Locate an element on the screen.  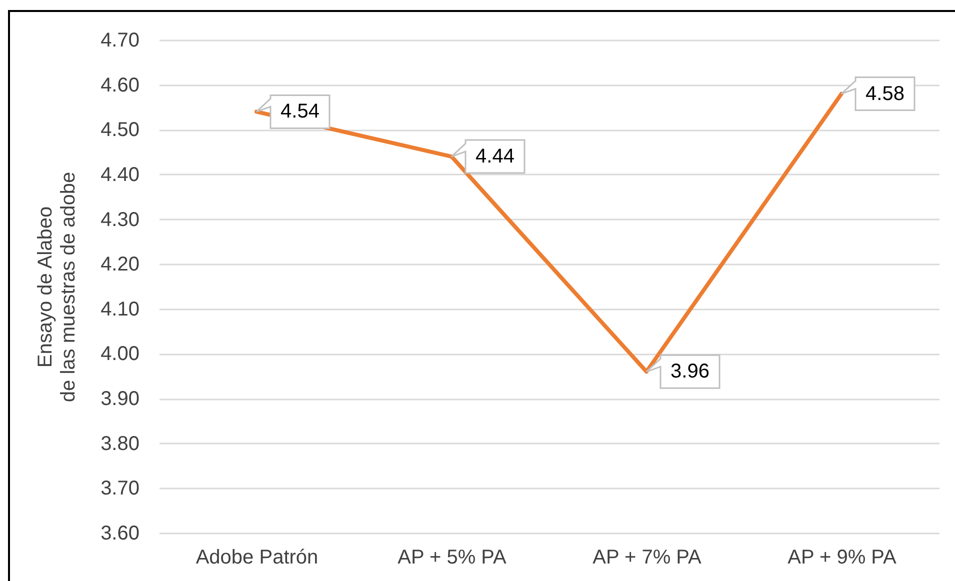
y-tick-label: 4.20 is located at coordinates (120, 265).